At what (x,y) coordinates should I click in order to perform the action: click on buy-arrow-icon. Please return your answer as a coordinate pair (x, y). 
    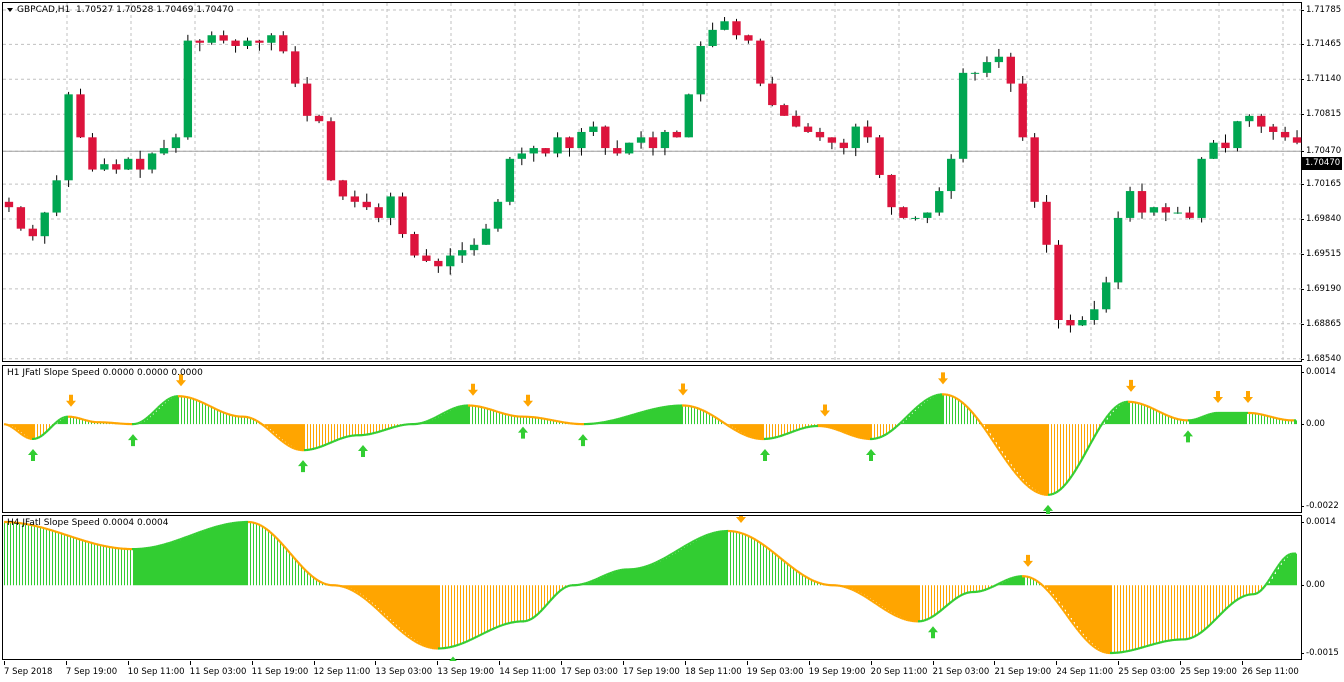
    Looking at the image, I should click on (363, 451).